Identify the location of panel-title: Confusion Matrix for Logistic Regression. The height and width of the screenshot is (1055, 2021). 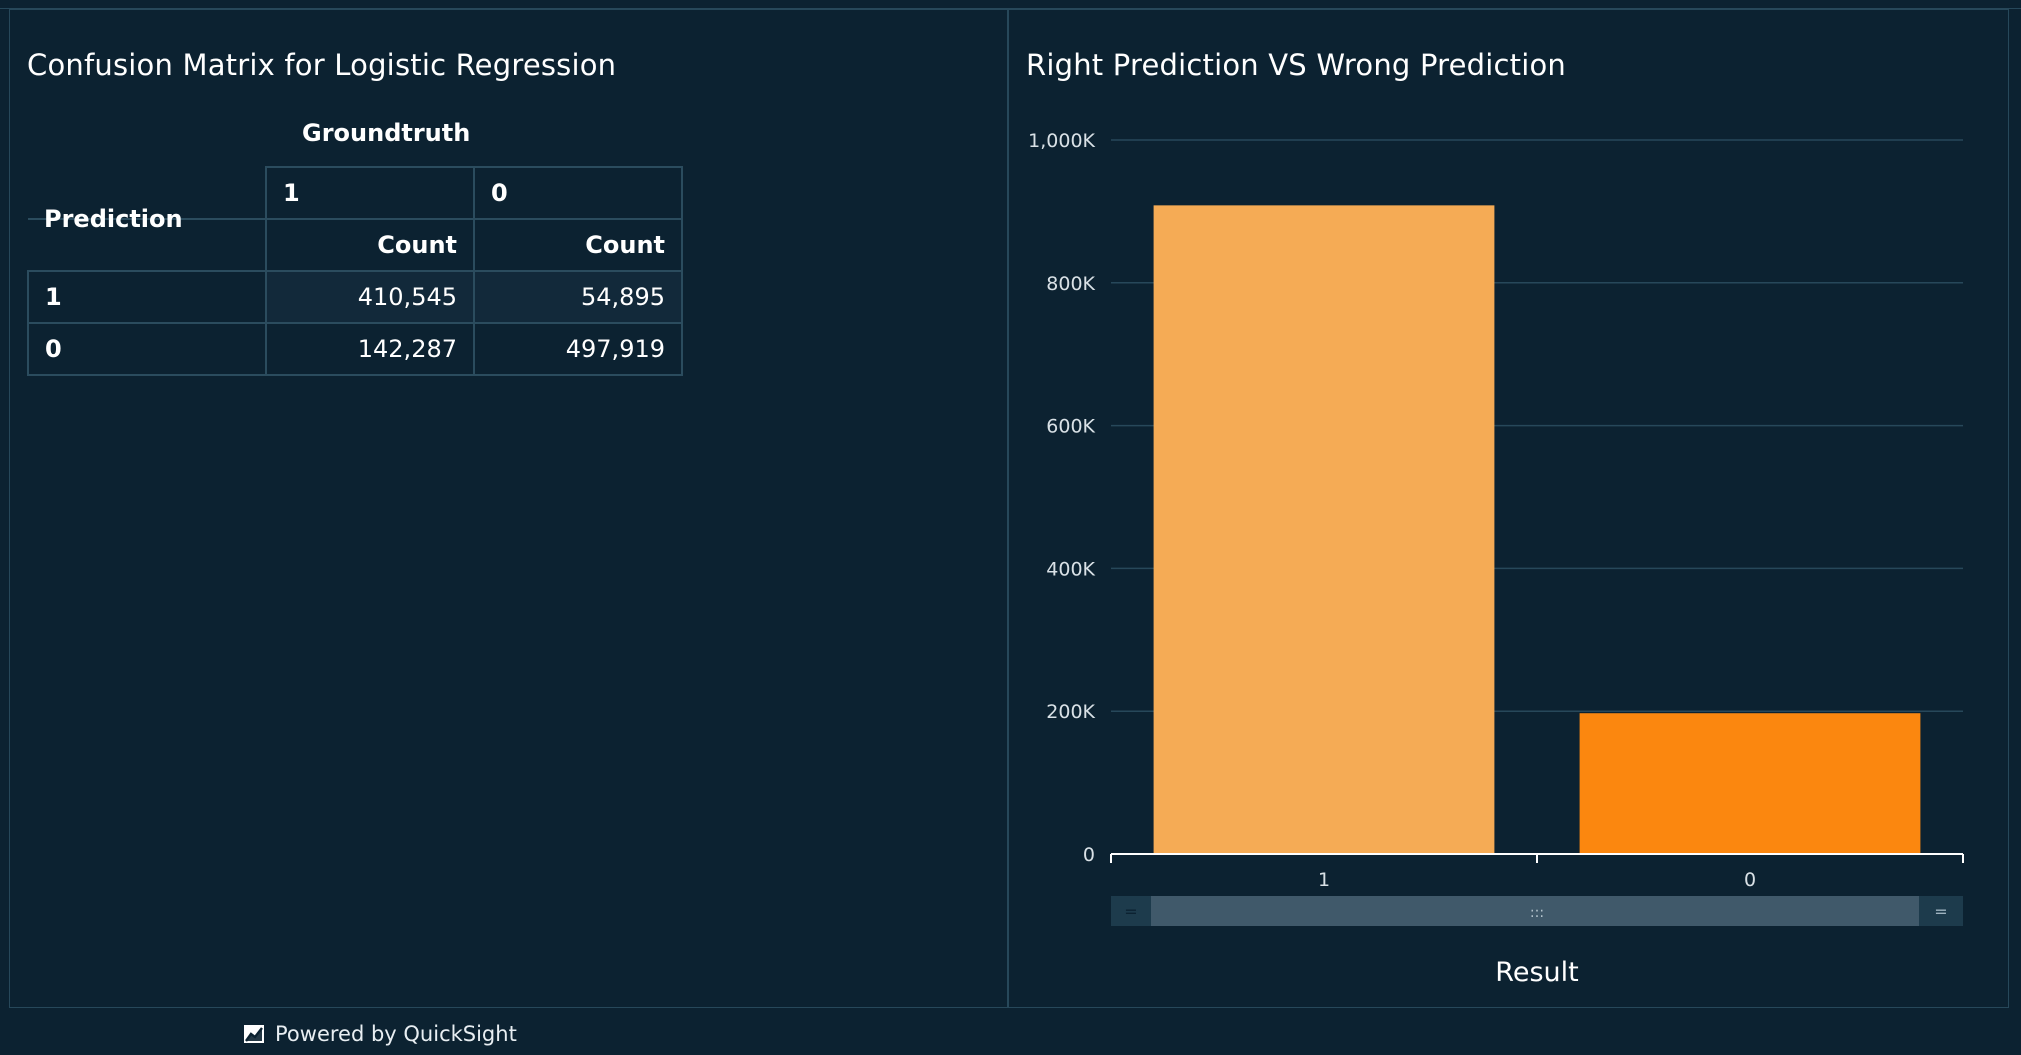
(322, 65).